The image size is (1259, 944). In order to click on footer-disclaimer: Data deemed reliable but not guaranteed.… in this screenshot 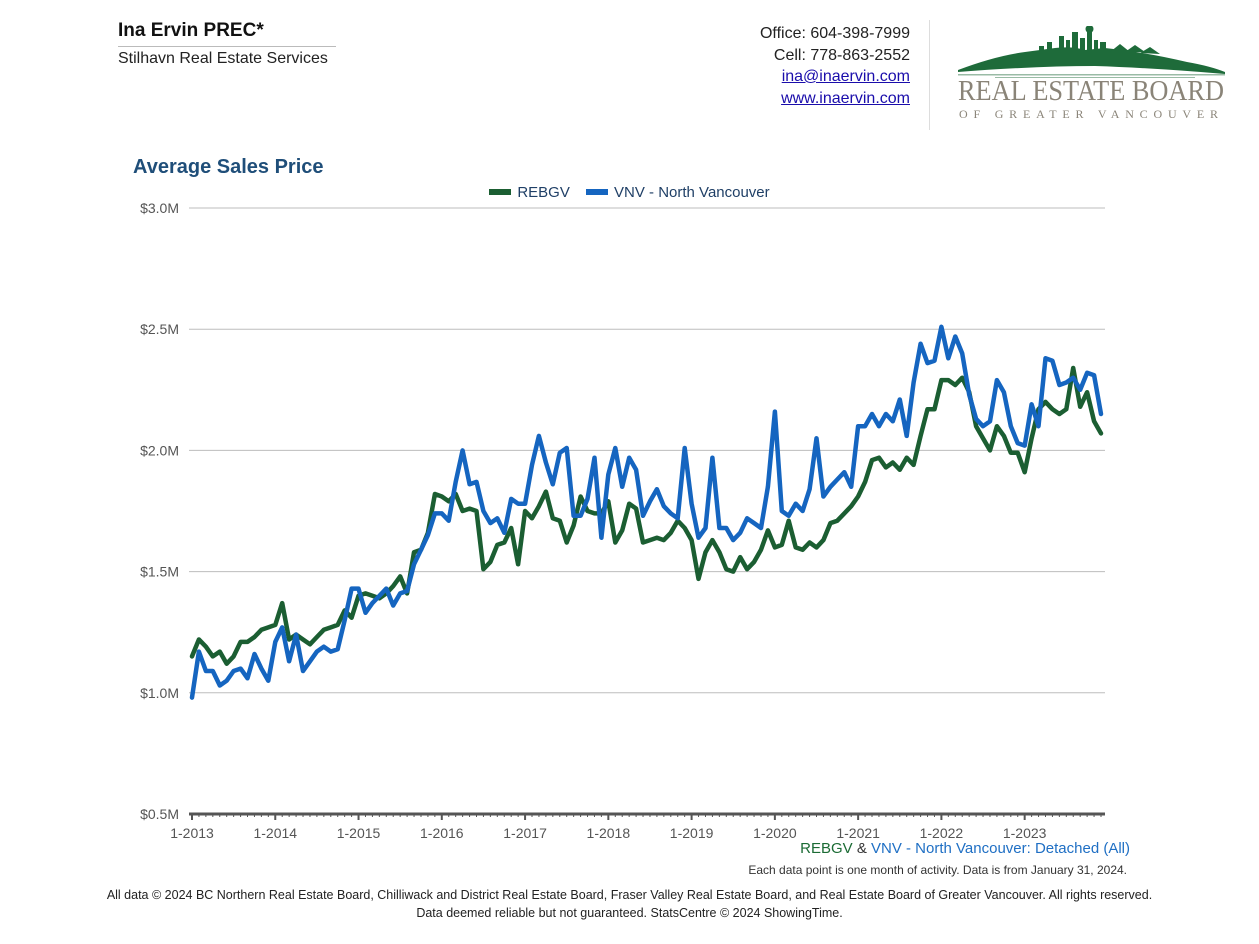, I will do `click(629, 913)`.